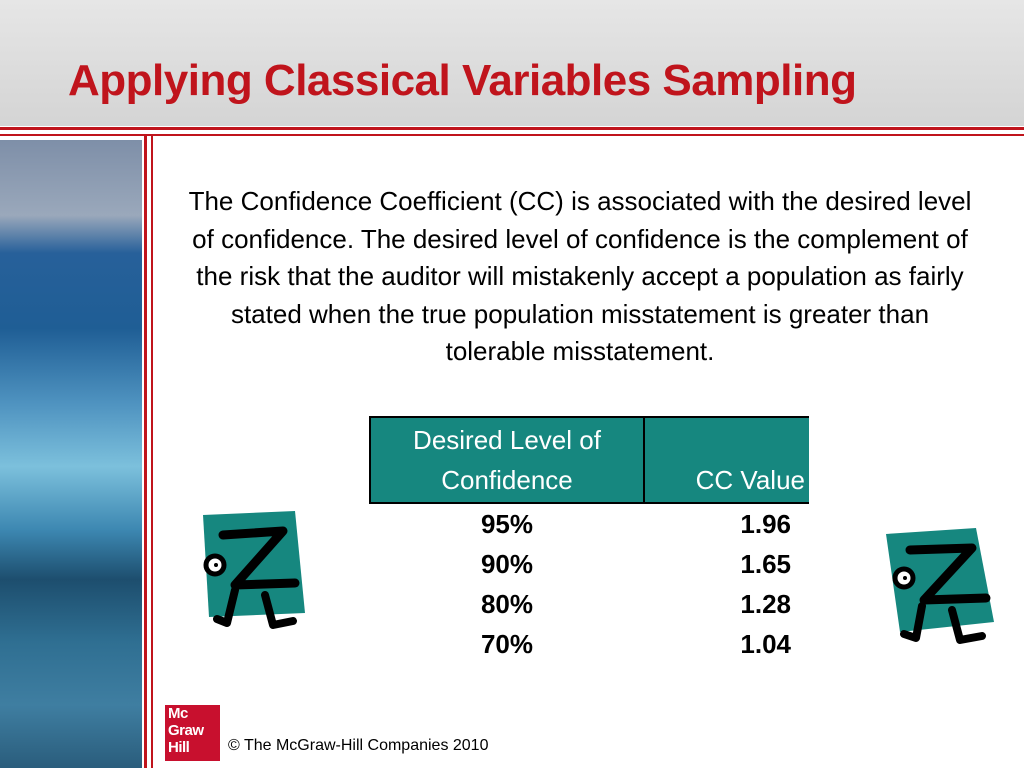 This screenshot has height=768, width=1024. Describe the element at coordinates (462, 80) in the screenshot. I see `slide-title: Applying Classical Variables Sampling` at that location.